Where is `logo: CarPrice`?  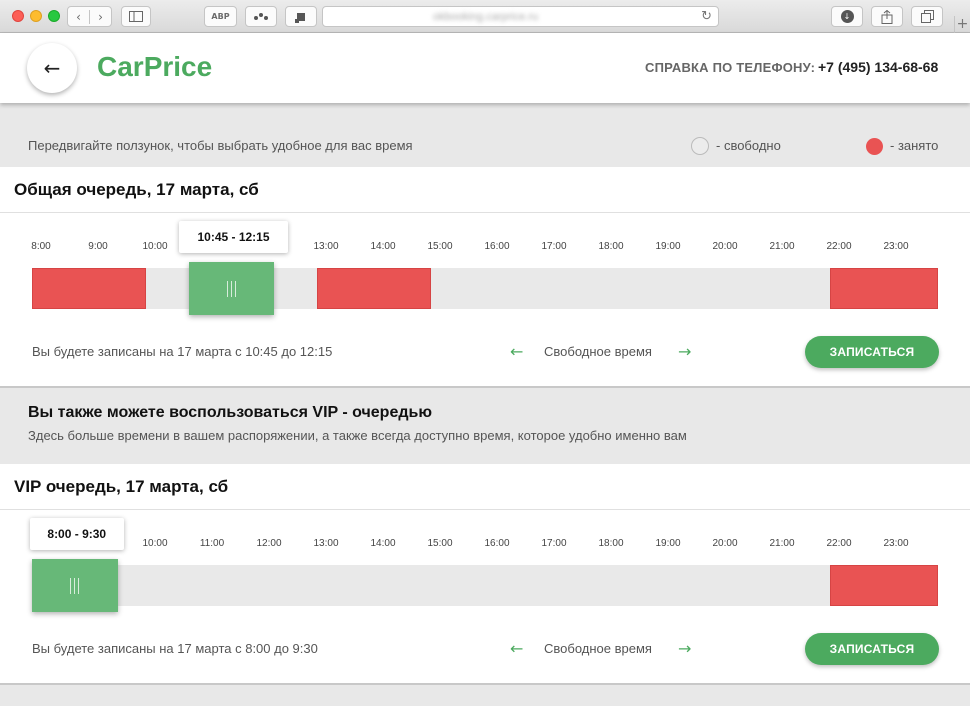
logo: CarPrice is located at coordinates (155, 66).